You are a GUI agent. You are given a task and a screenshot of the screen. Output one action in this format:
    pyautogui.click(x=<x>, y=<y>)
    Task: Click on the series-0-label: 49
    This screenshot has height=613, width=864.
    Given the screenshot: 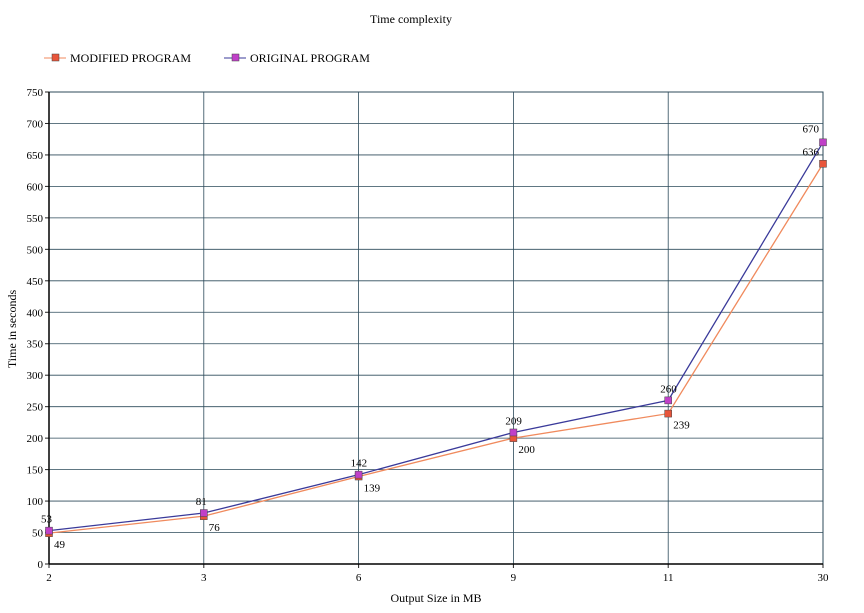 What is the action you would take?
    pyautogui.click(x=60, y=545)
    